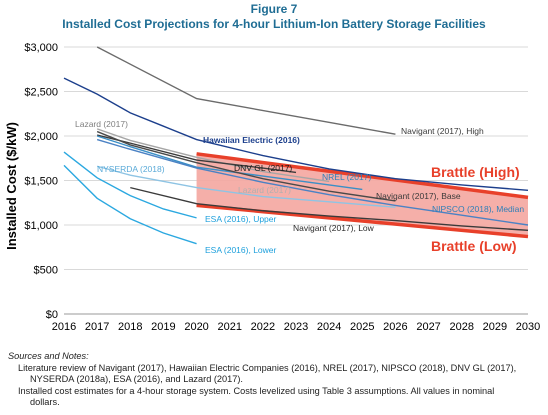 This screenshot has width=548, height=415. Describe the element at coordinates (478, 209) in the screenshot. I see `series-label: NIPSCO (2018), Median` at that location.